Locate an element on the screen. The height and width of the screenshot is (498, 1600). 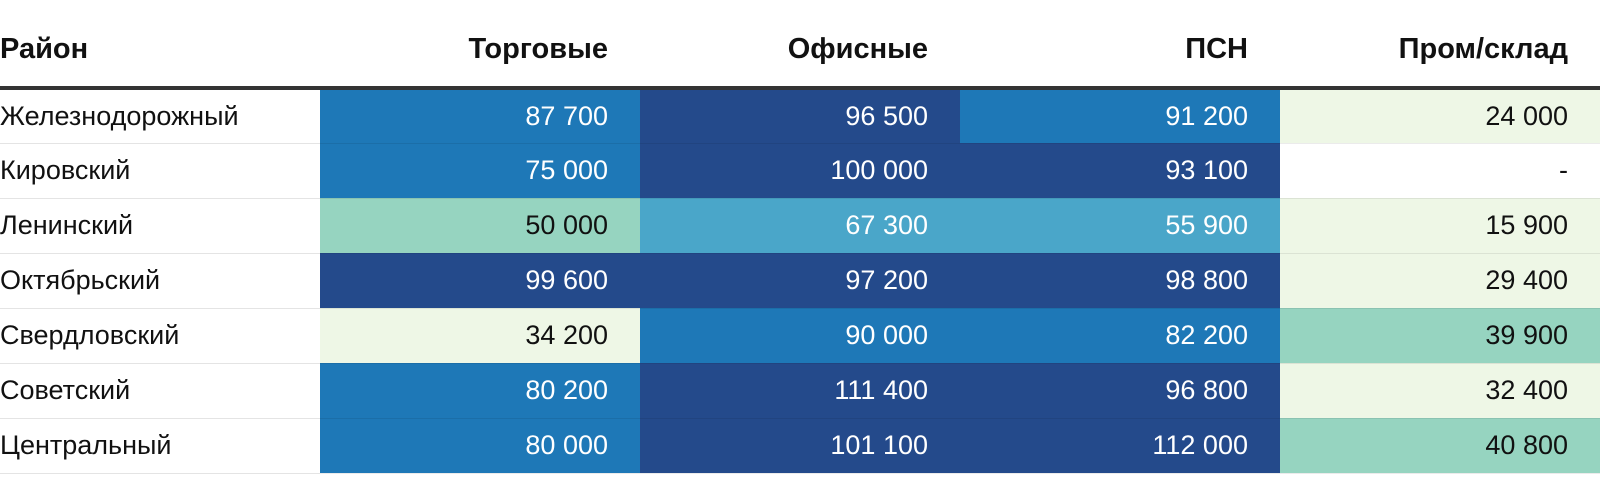
value-cell: 111 400 is located at coordinates (800, 391).